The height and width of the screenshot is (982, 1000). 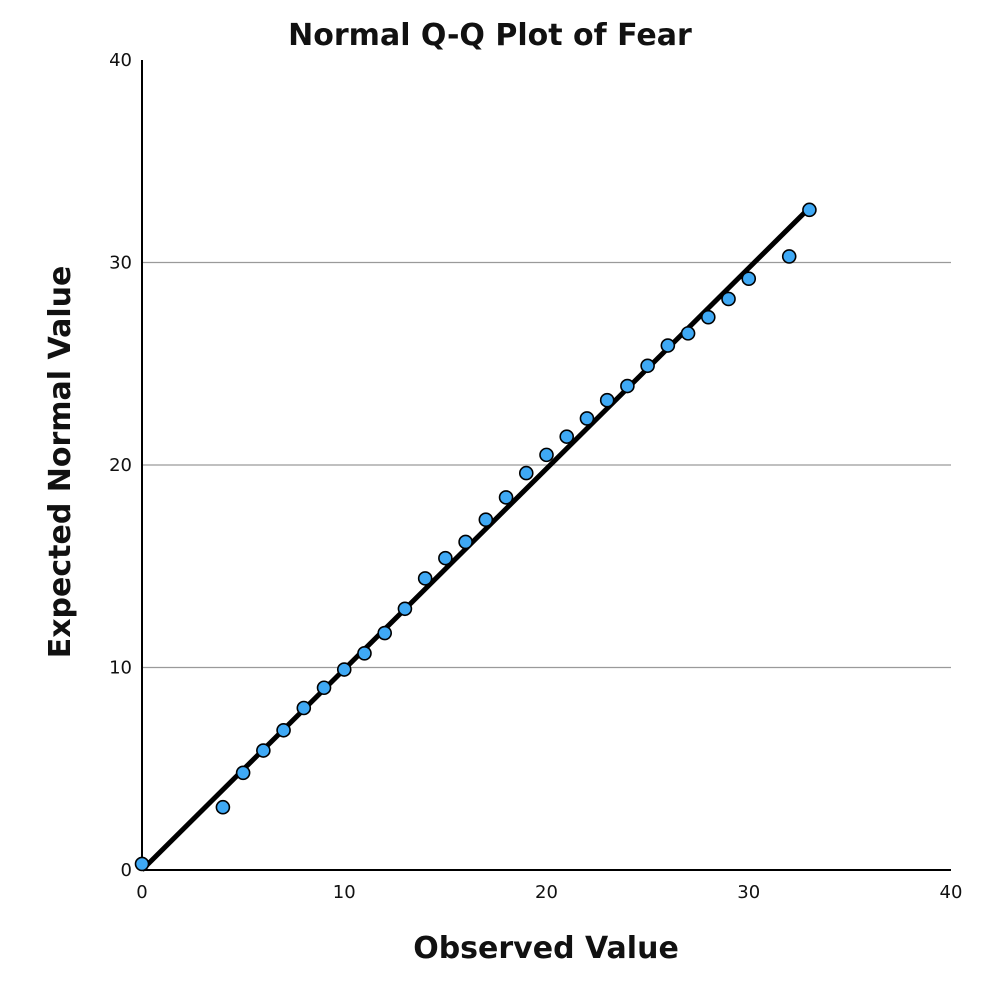 I want to click on y-tick-label: 30, so click(x=120, y=263).